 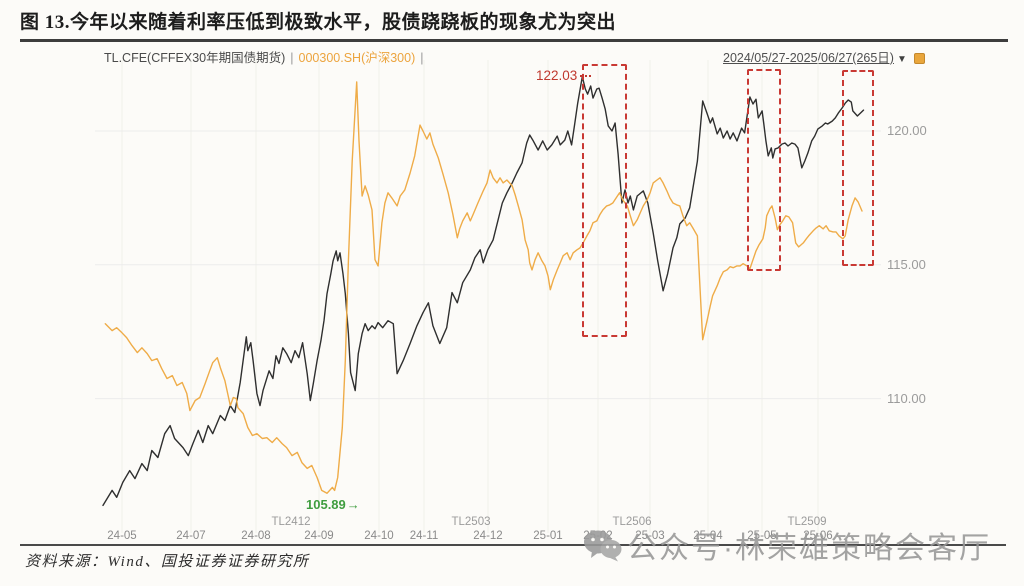 What do you see at coordinates (650, 536) in the screenshot?
I see `x-axis-tick-label: 25-03` at bounding box center [650, 536].